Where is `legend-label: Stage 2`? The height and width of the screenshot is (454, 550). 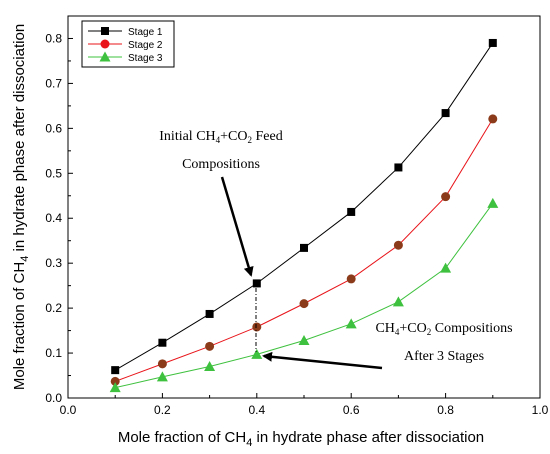 legend-label: Stage 2 is located at coordinates (145, 45).